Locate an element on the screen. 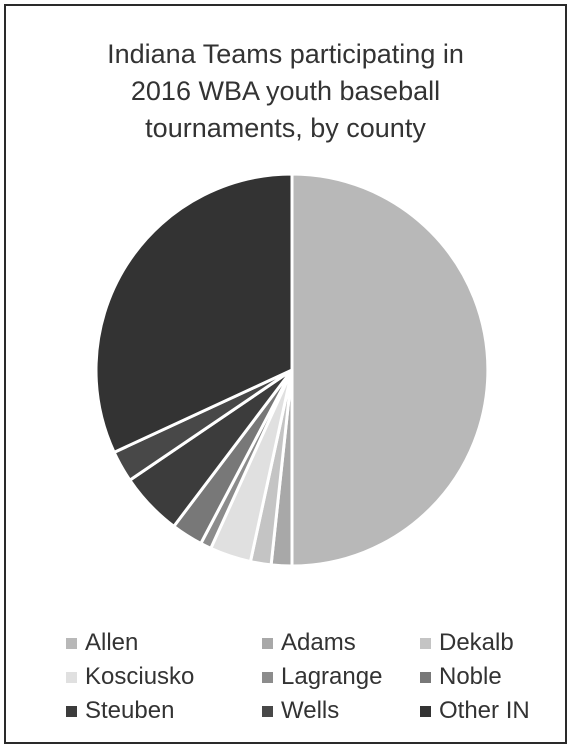 This screenshot has width=573, height=750. chart-title-line-1: Indiana Teams participating in is located at coordinates (285, 54).